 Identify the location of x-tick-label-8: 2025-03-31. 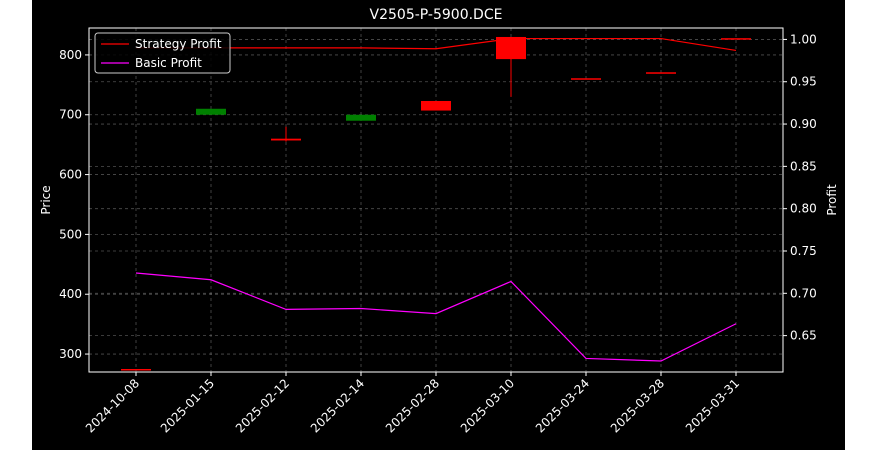
(712, 405).